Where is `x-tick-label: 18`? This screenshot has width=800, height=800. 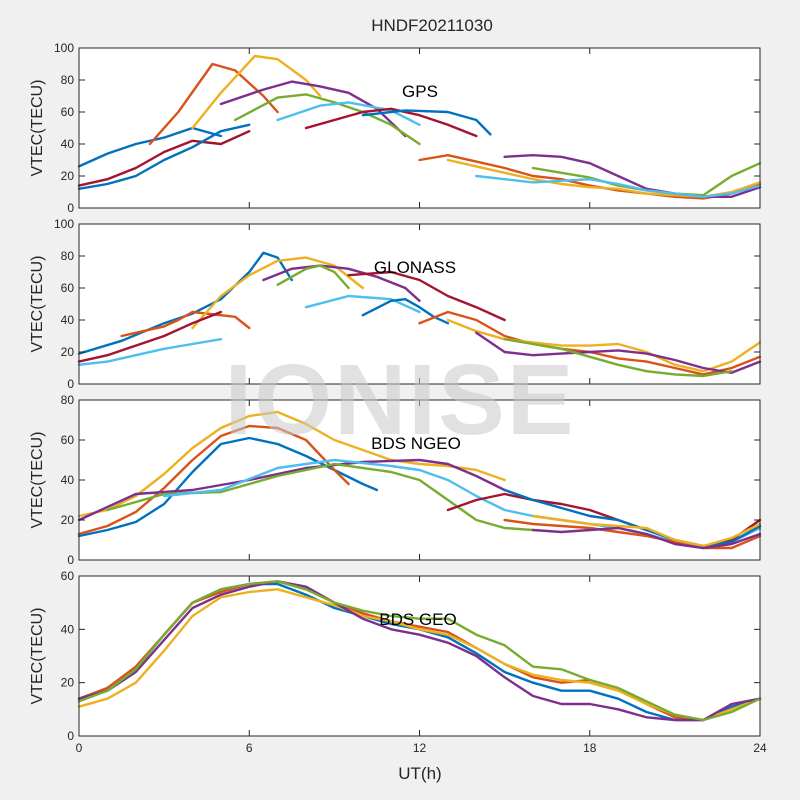
x-tick-label: 18 is located at coordinates (590, 748).